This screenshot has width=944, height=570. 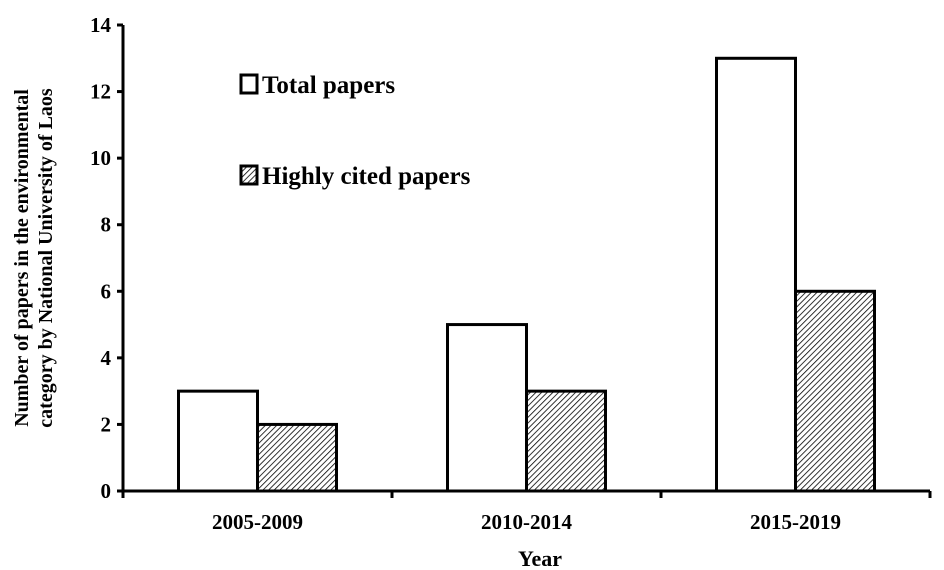 What do you see at coordinates (540, 558) in the screenshot?
I see `x-axis-title: Year` at bounding box center [540, 558].